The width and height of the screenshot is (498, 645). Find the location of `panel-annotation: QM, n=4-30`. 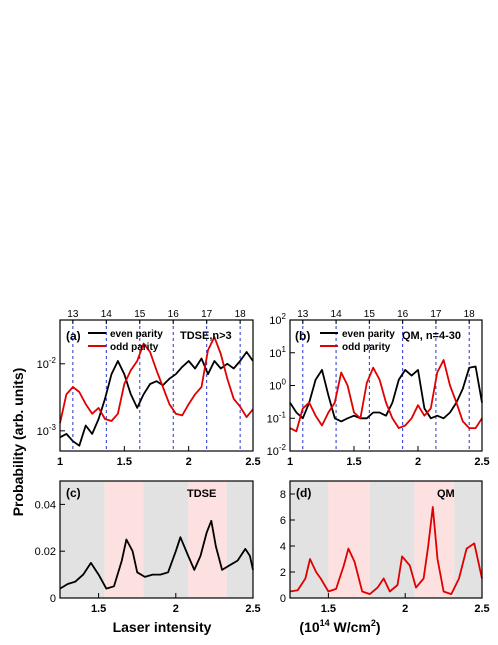

panel-annotation: QM, n=4-30 is located at coordinates (431, 336).